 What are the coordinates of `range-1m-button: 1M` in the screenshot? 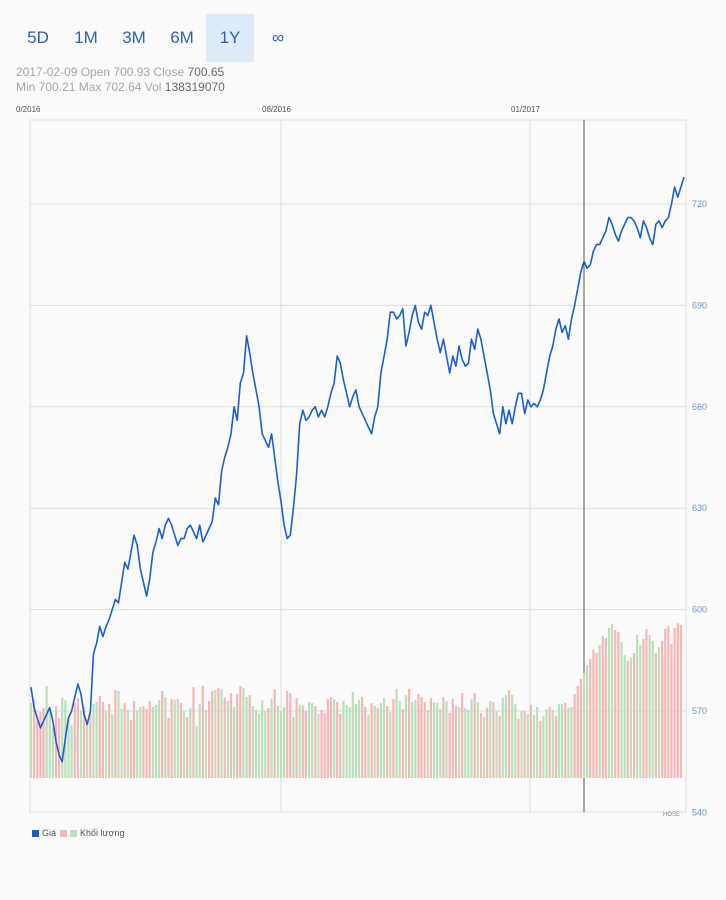 It's located at (86, 37).